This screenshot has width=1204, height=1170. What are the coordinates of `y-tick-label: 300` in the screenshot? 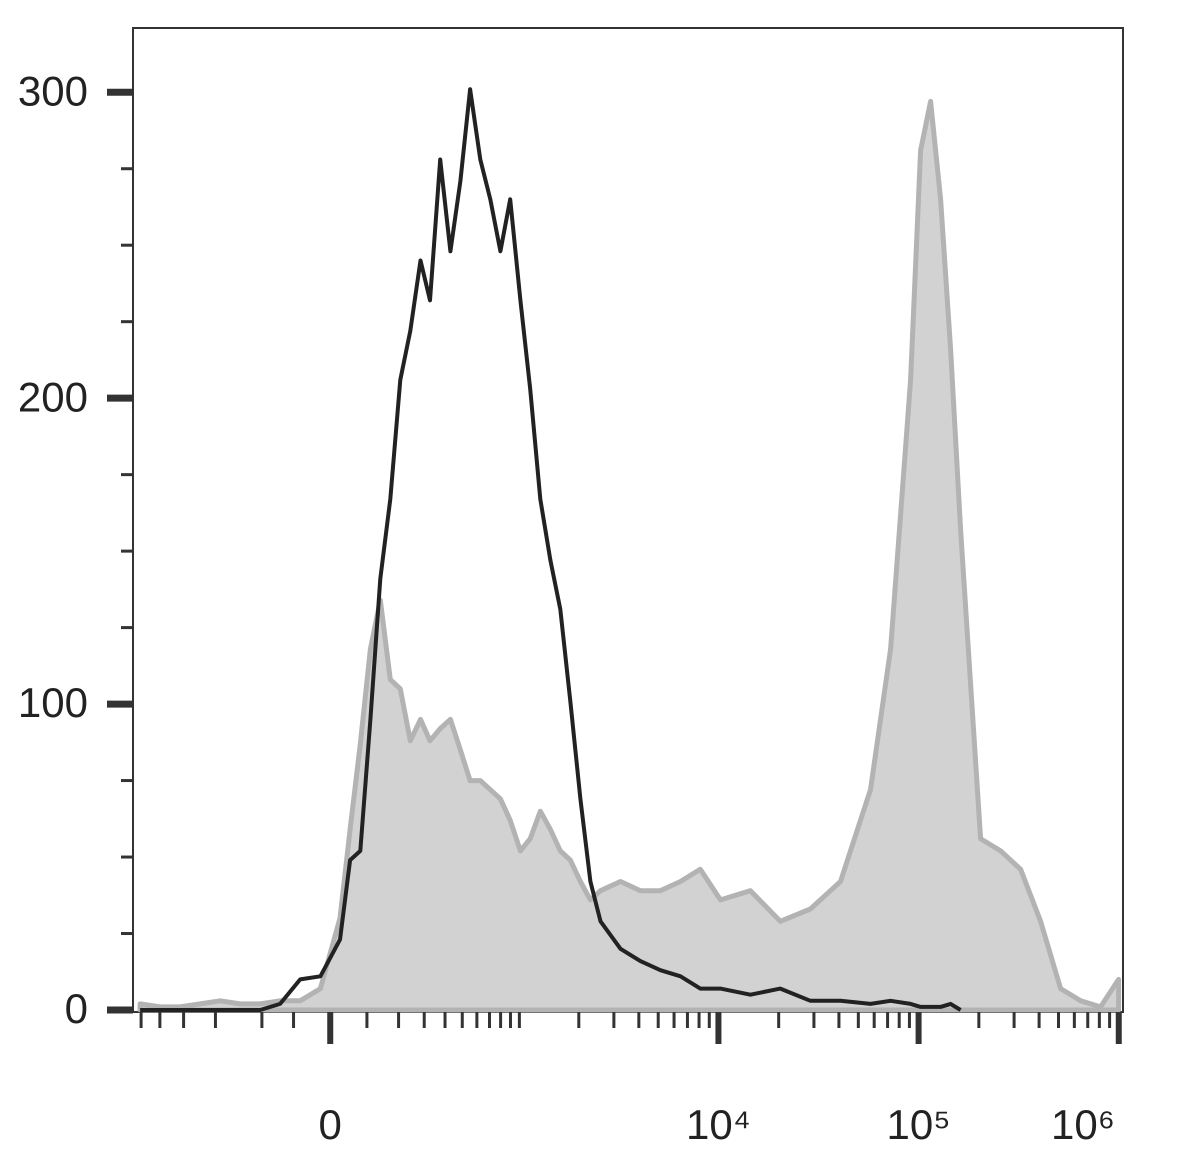 It's located at (53, 90).